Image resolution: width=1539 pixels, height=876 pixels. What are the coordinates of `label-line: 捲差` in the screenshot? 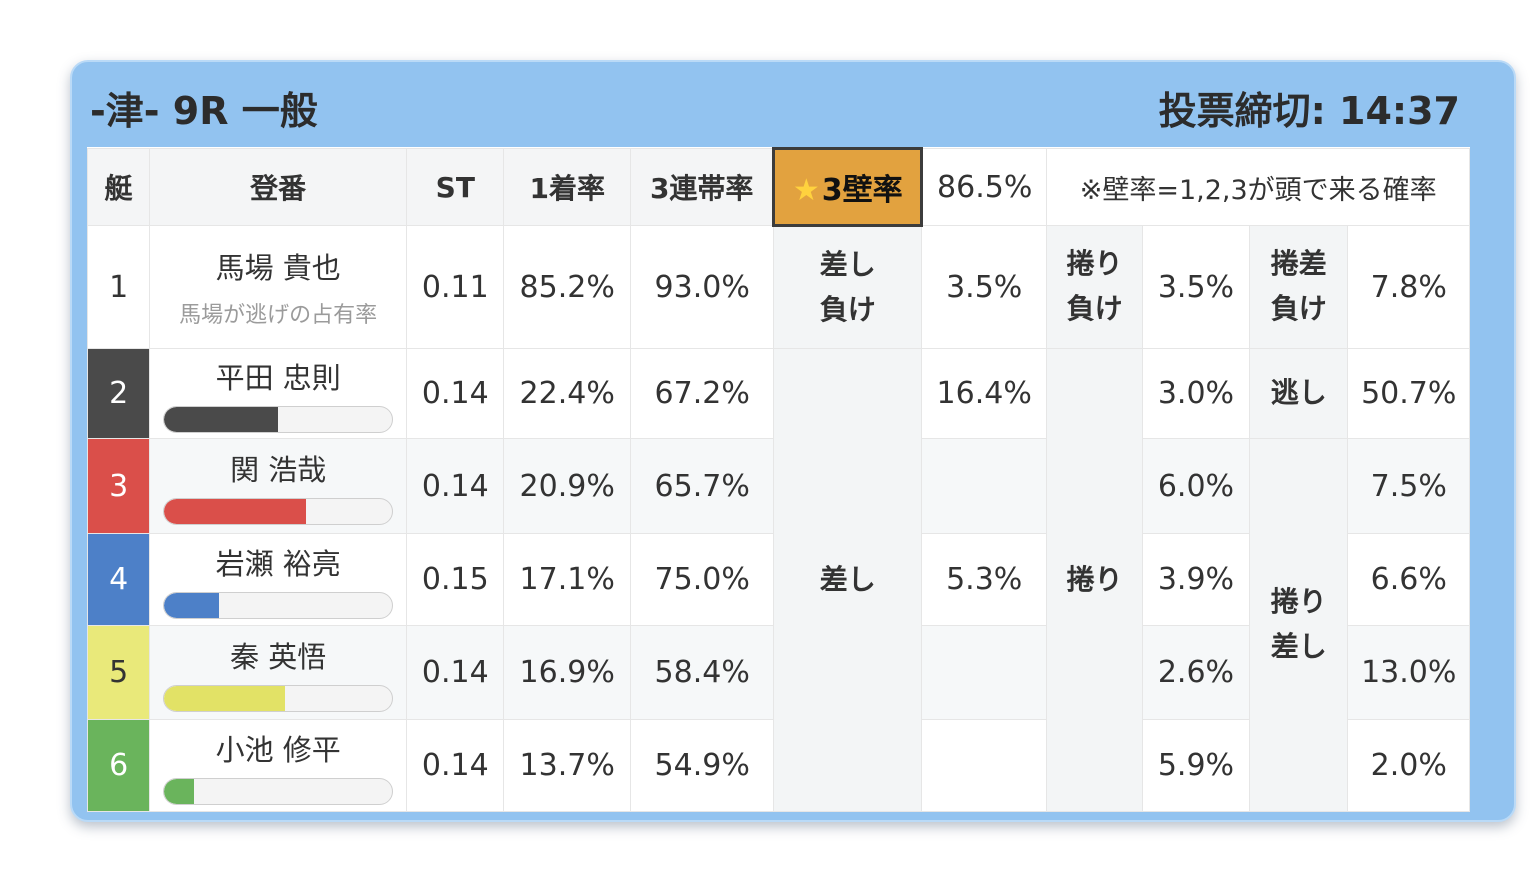 It's located at (1298, 264).